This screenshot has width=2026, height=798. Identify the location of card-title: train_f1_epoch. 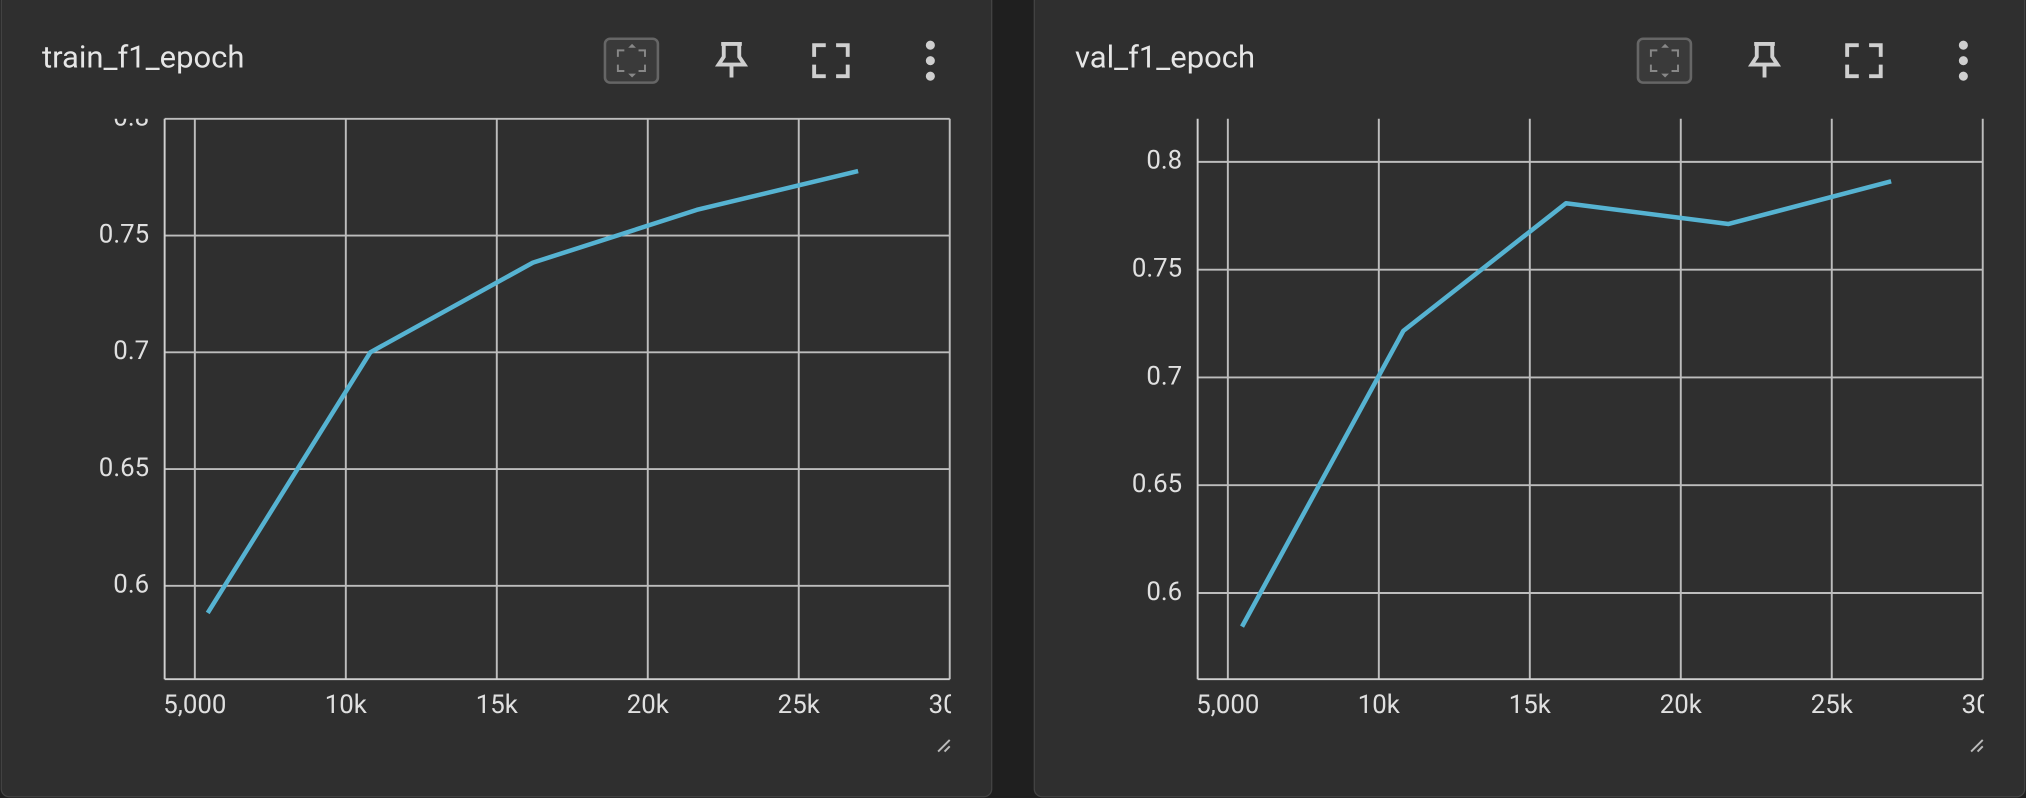
(143, 57).